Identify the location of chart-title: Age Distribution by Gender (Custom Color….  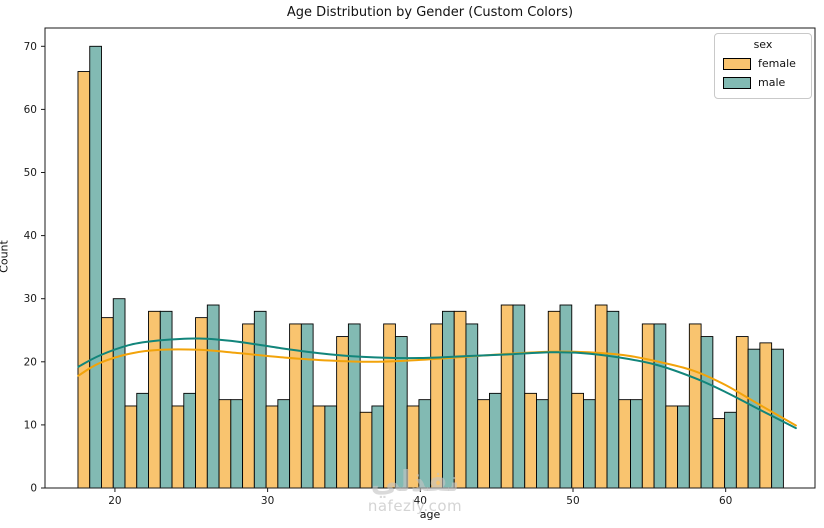
(430, 12).